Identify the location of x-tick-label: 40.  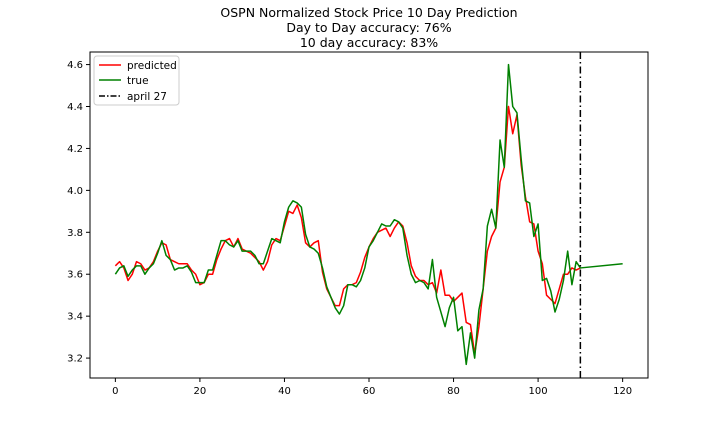
(284, 391).